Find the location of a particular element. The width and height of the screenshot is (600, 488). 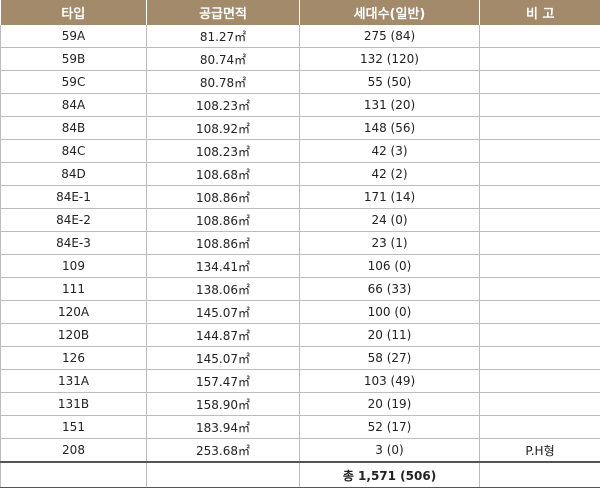

cell-units: 42 (3) is located at coordinates (390, 151).